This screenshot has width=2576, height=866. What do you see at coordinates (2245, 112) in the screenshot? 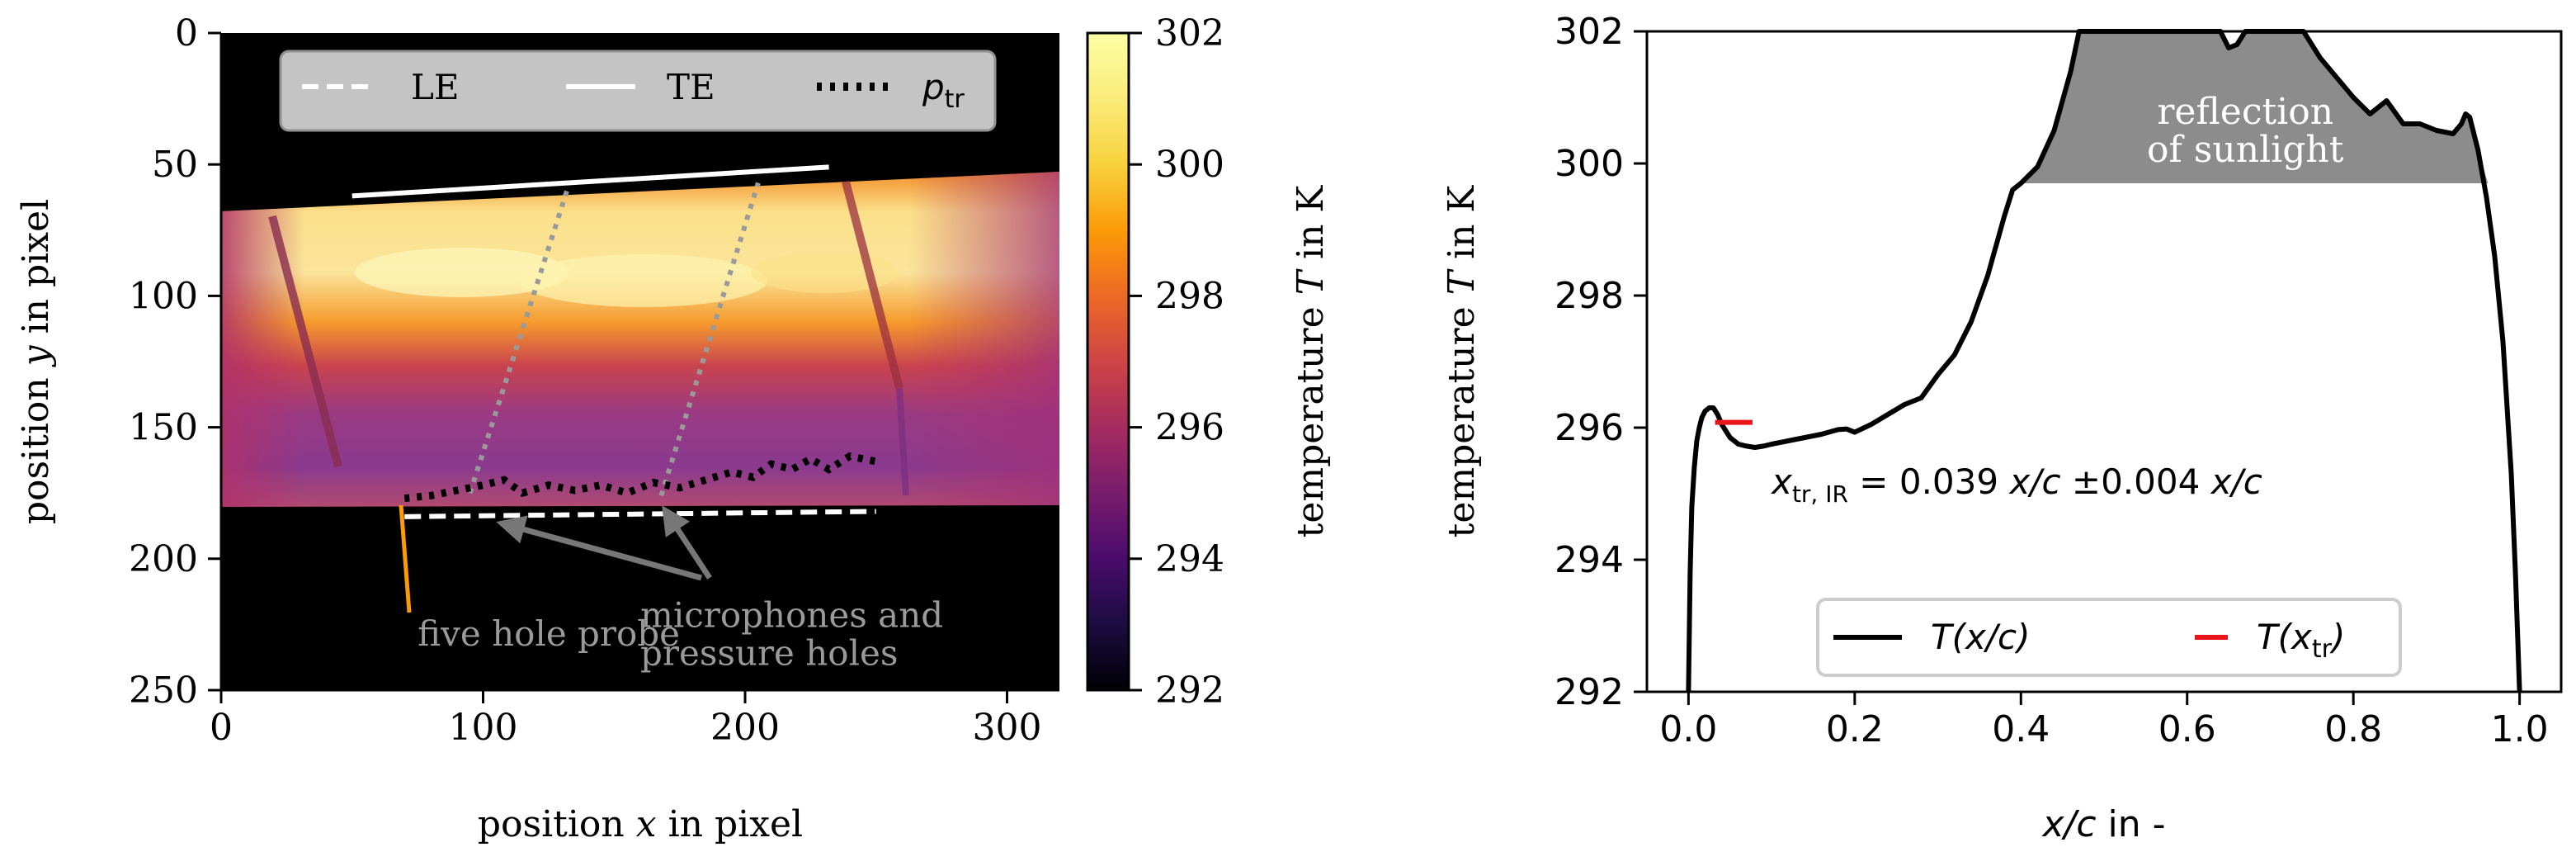
I see `annotation-reflection-line1: reflection` at bounding box center [2245, 112].